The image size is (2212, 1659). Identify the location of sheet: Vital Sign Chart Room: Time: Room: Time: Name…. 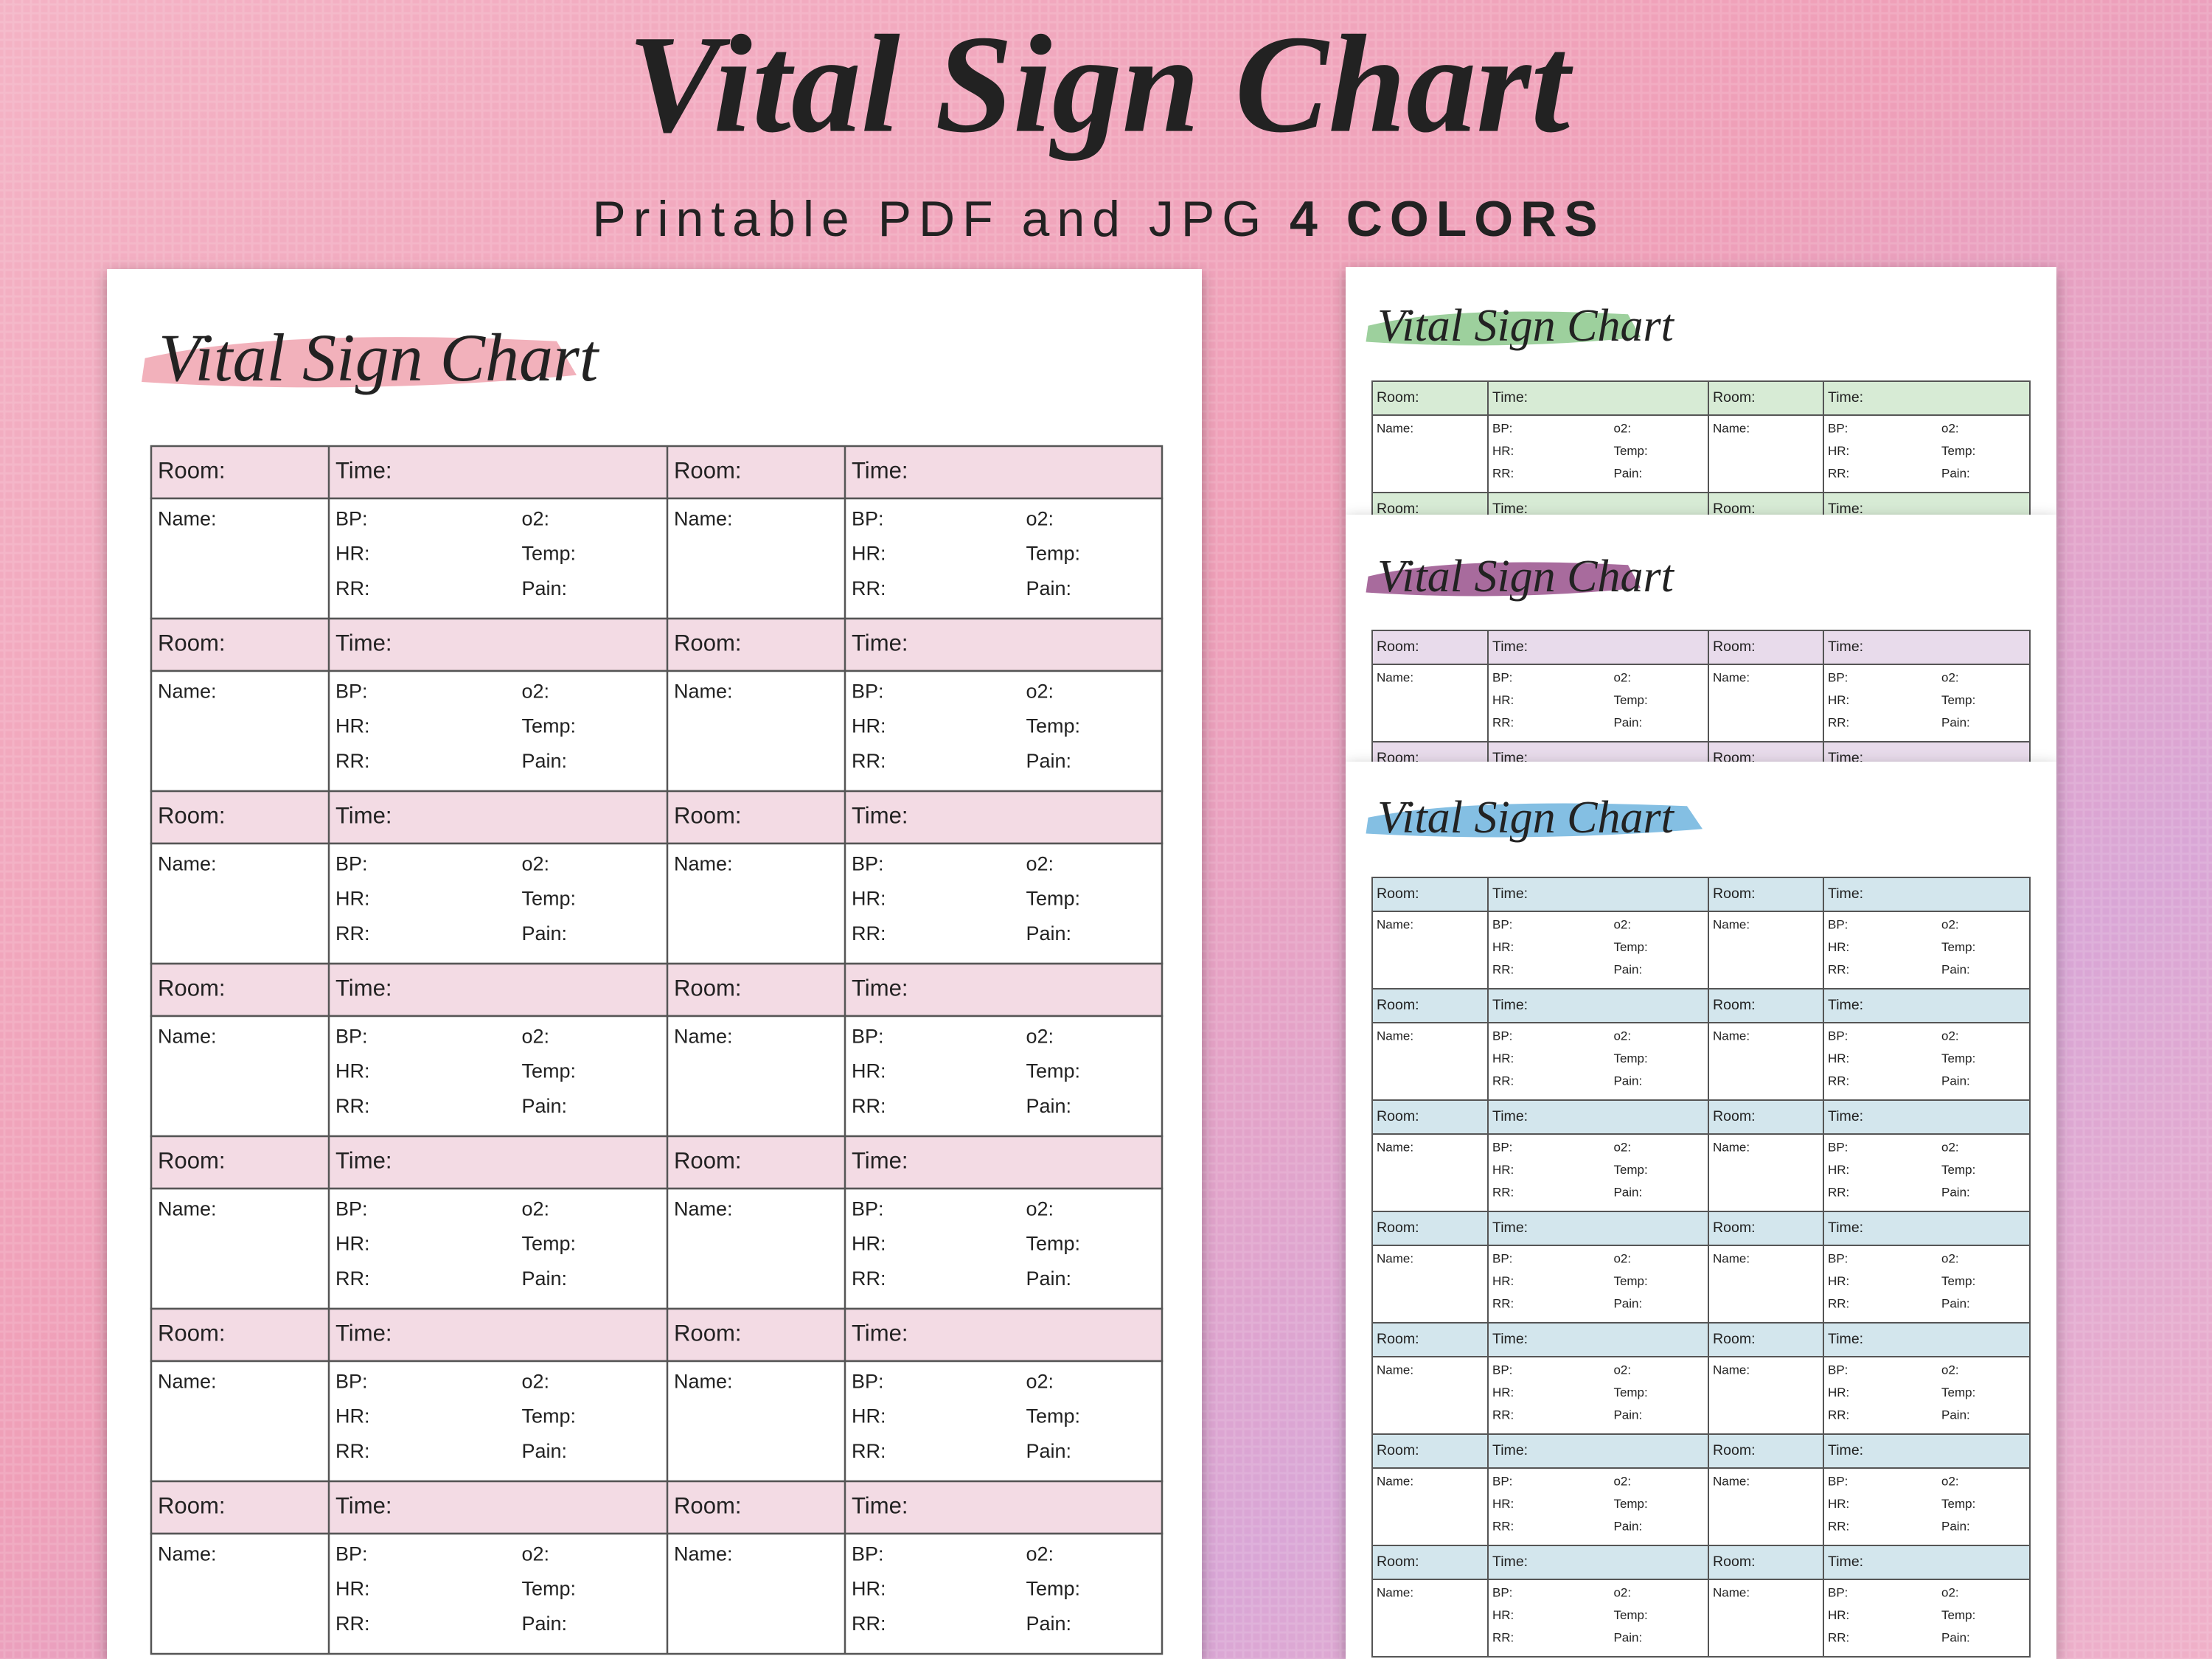
(1701, 392).